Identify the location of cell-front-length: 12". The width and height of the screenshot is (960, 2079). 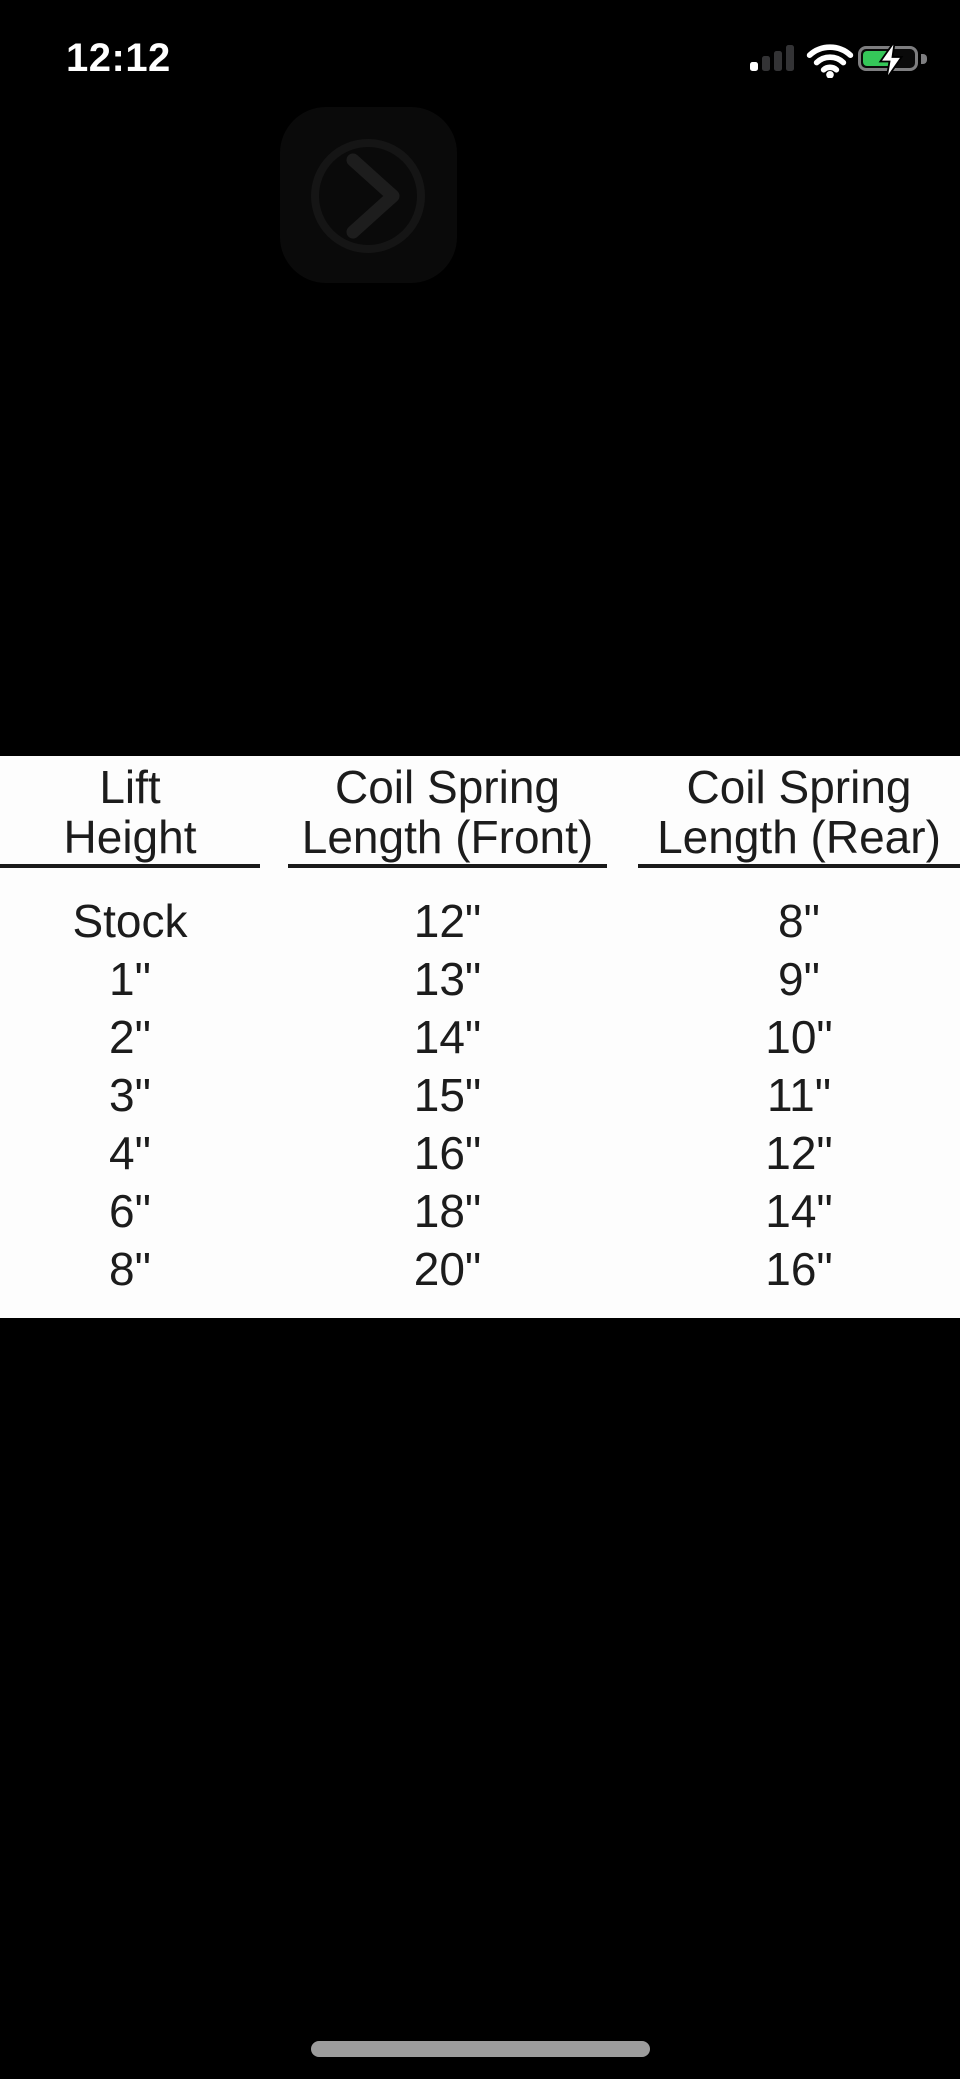
(447, 921).